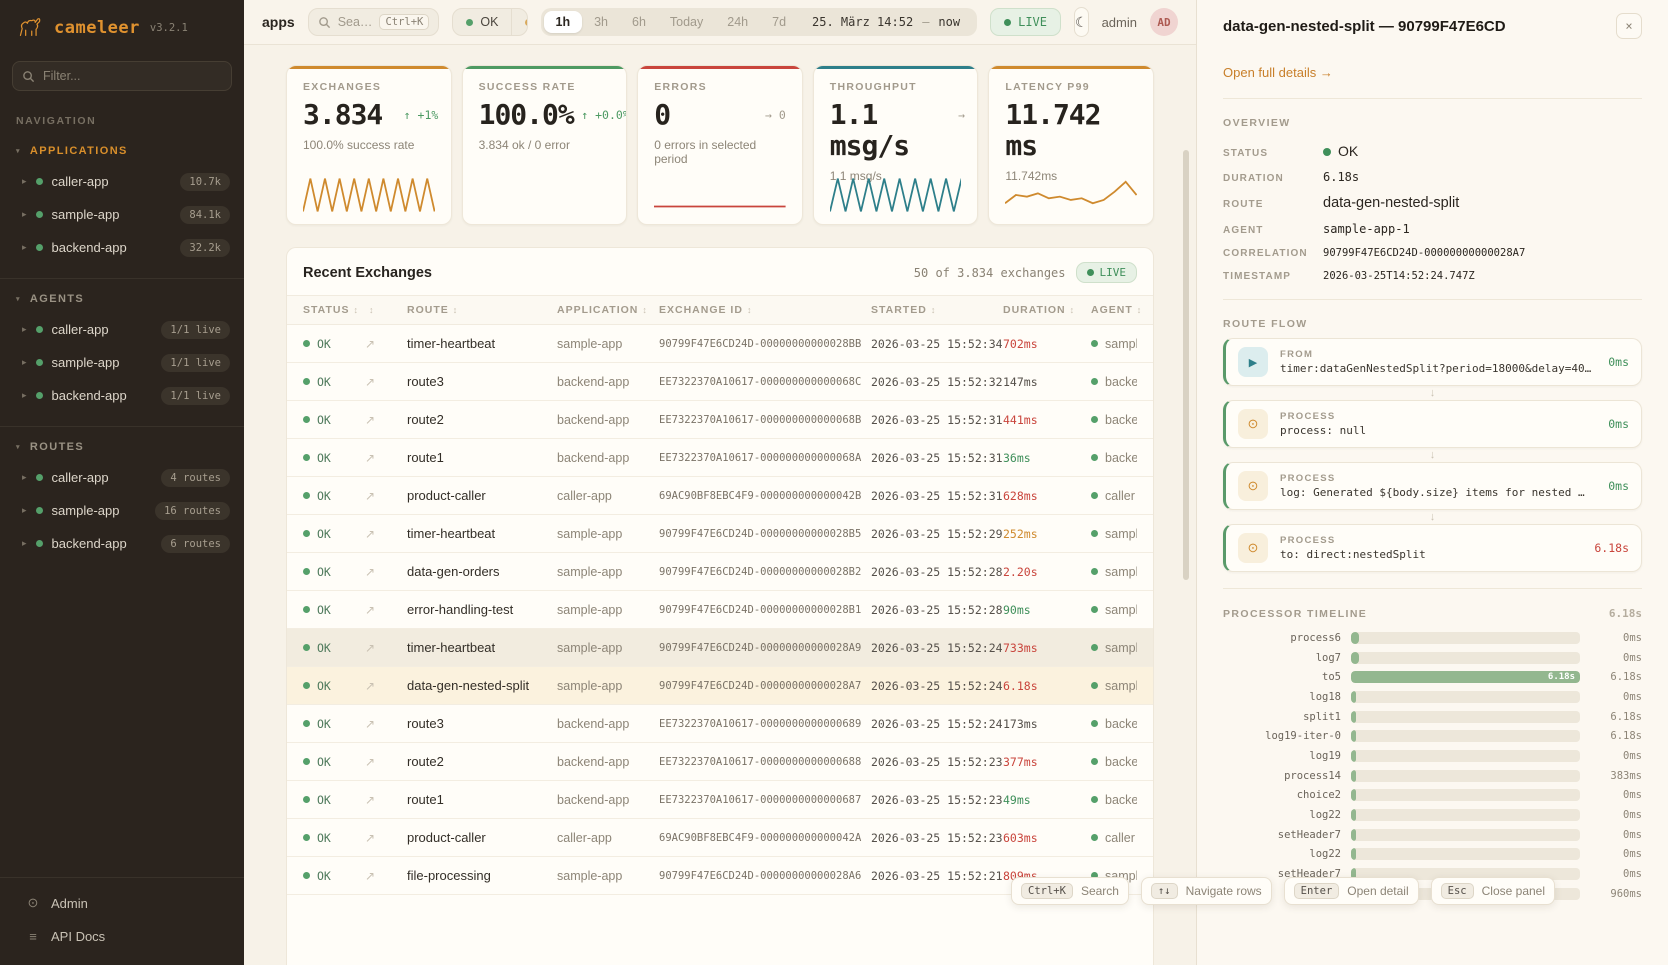  I want to click on nav-group: ▾ ROUTES ▸ caller-app 4 routes, so click(122, 497).